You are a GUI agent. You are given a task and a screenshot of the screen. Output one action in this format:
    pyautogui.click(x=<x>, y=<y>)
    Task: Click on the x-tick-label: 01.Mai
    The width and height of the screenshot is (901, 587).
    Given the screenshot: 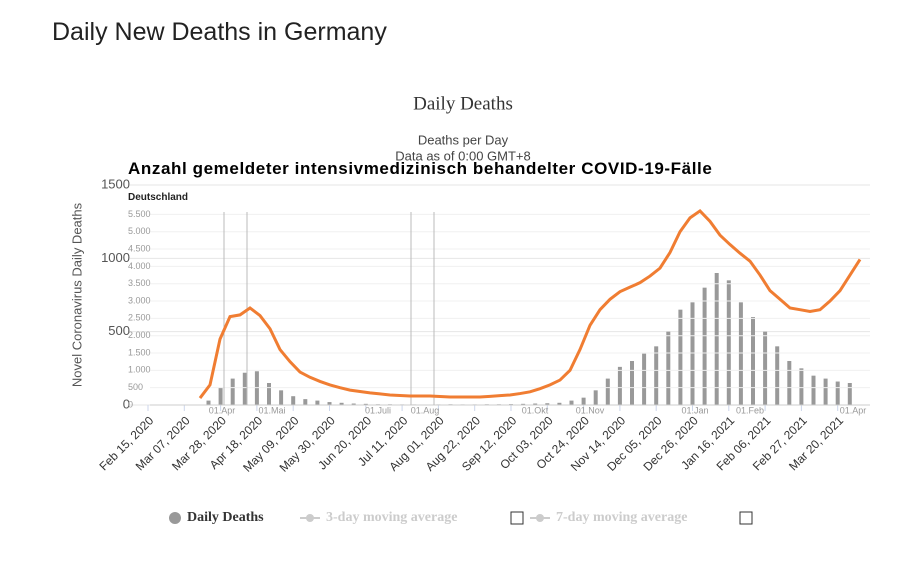 What is the action you would take?
    pyautogui.click(x=271, y=410)
    